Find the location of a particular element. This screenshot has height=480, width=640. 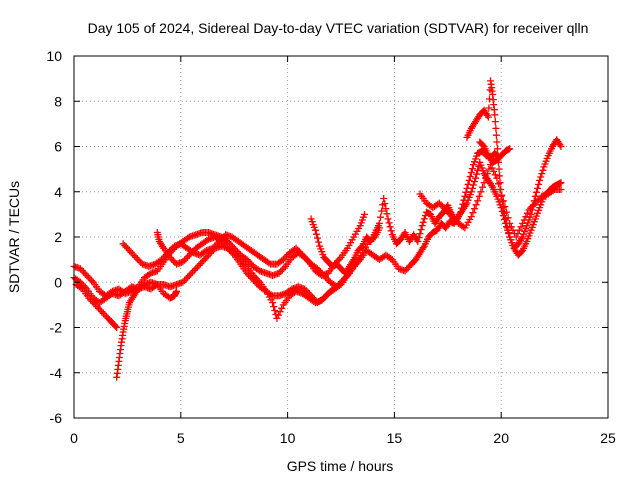

y-tick-label: 0 is located at coordinates (58, 282).